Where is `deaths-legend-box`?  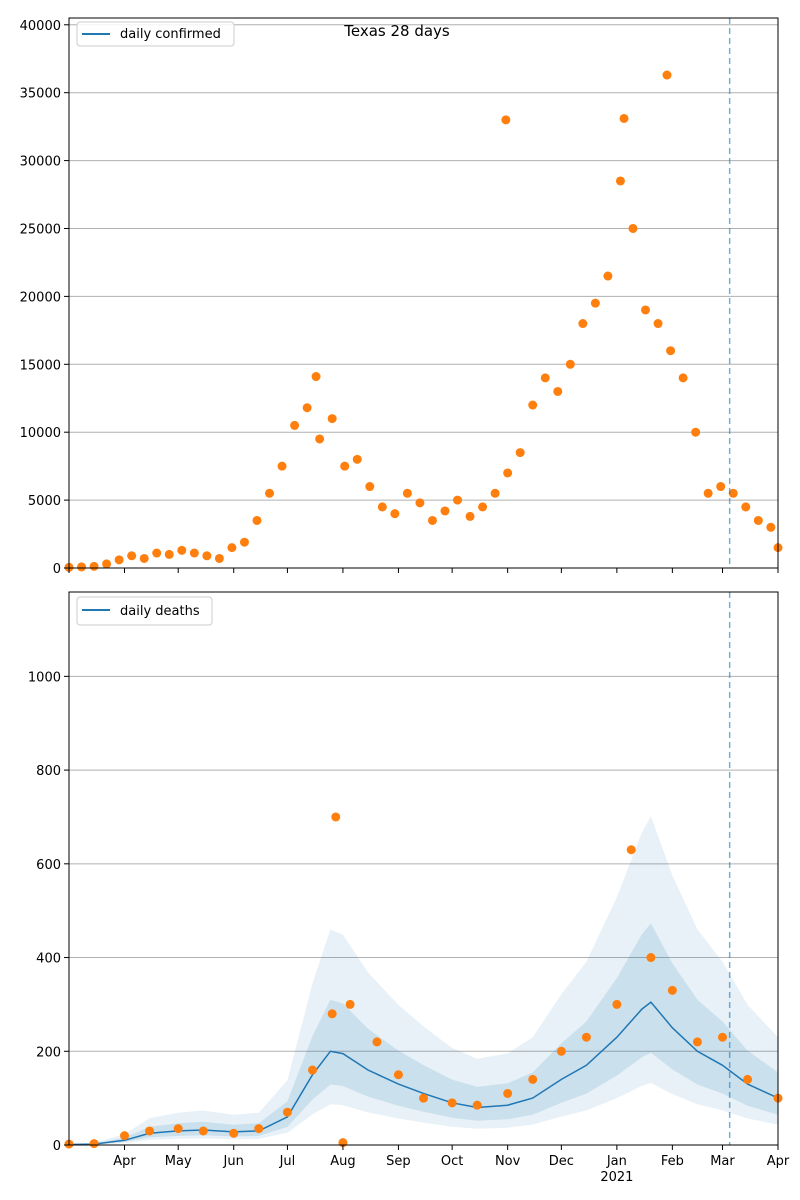 deaths-legend-box is located at coordinates (144, 611).